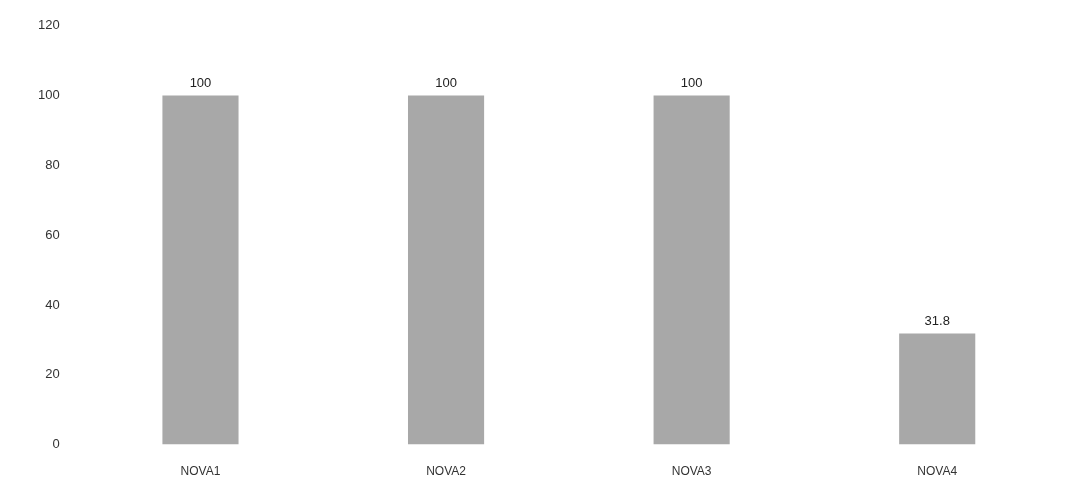  I want to click on x-tick-label: NOVA1, so click(200, 471).